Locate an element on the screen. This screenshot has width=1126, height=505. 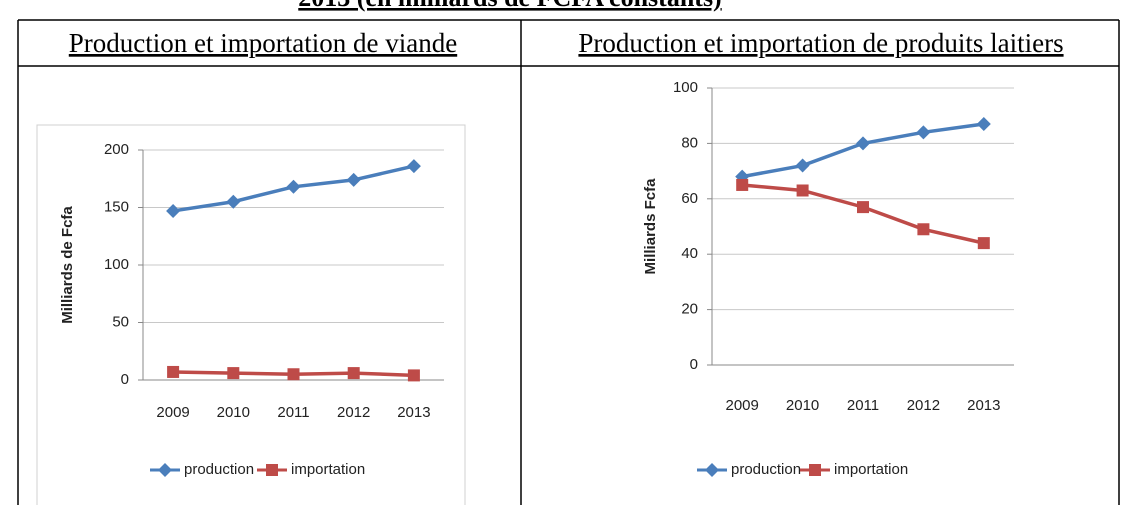
y-tick-label: 40 is located at coordinates (689, 253).